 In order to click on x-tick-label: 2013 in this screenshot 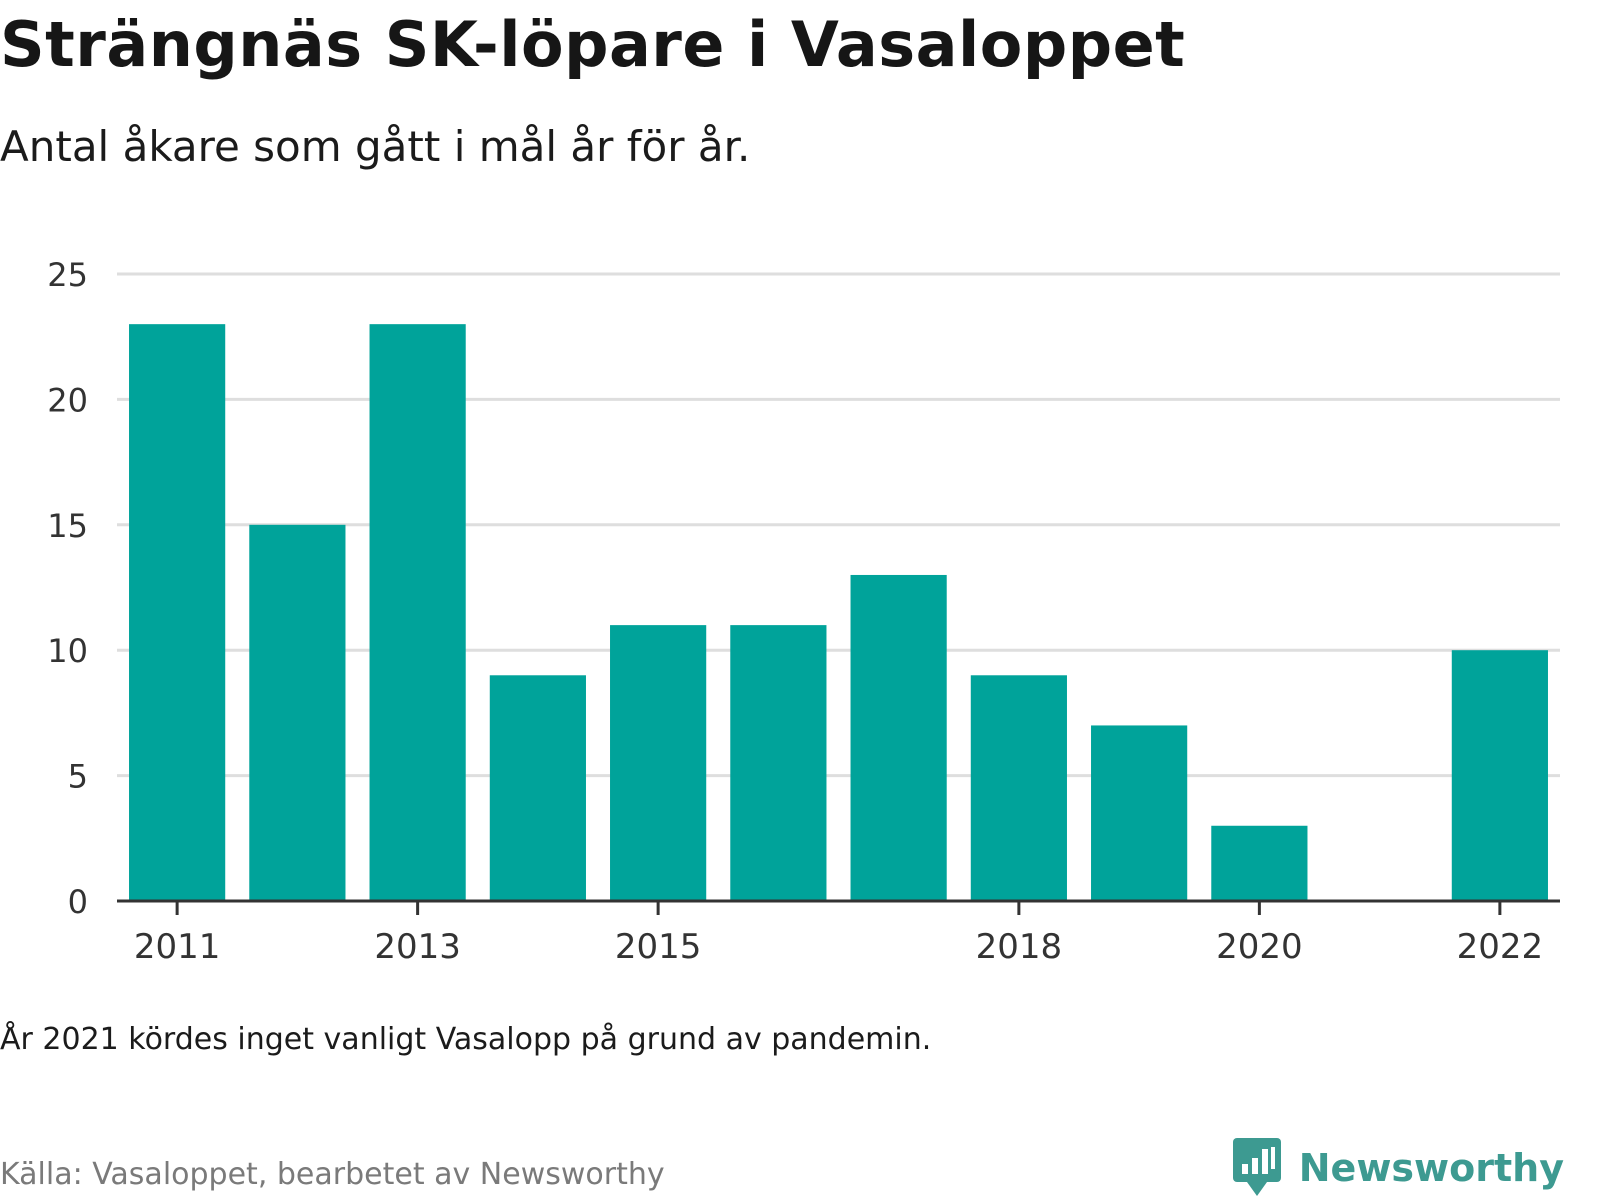, I will do `click(417, 943)`.